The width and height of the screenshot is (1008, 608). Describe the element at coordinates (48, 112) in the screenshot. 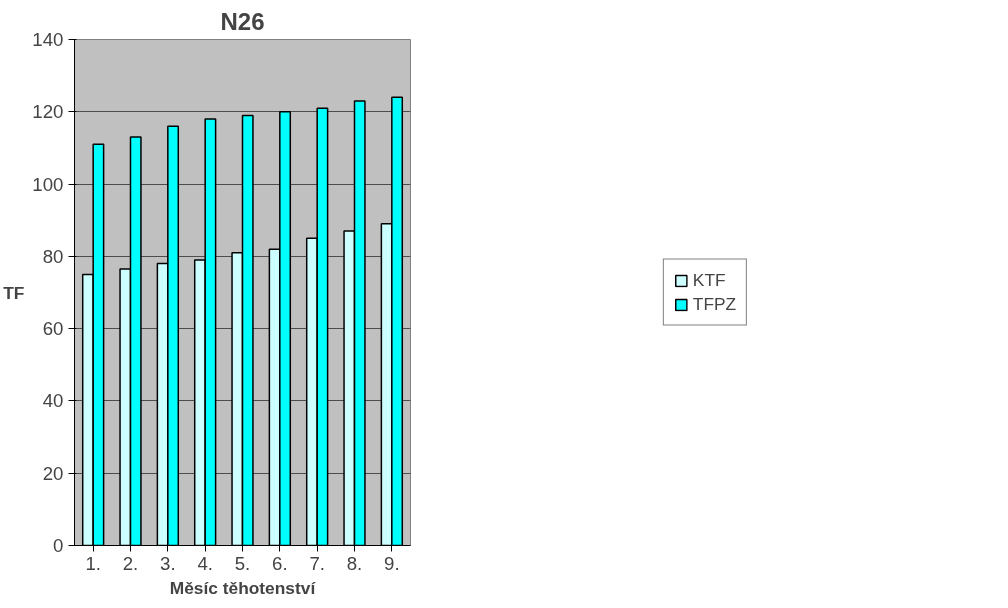

I see `y-tick-label: 120` at that location.